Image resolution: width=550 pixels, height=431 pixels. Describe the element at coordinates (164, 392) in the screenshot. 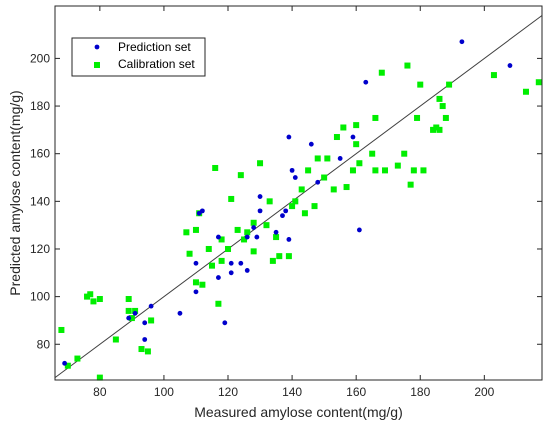

I see `x-tick-label: 100` at that location.